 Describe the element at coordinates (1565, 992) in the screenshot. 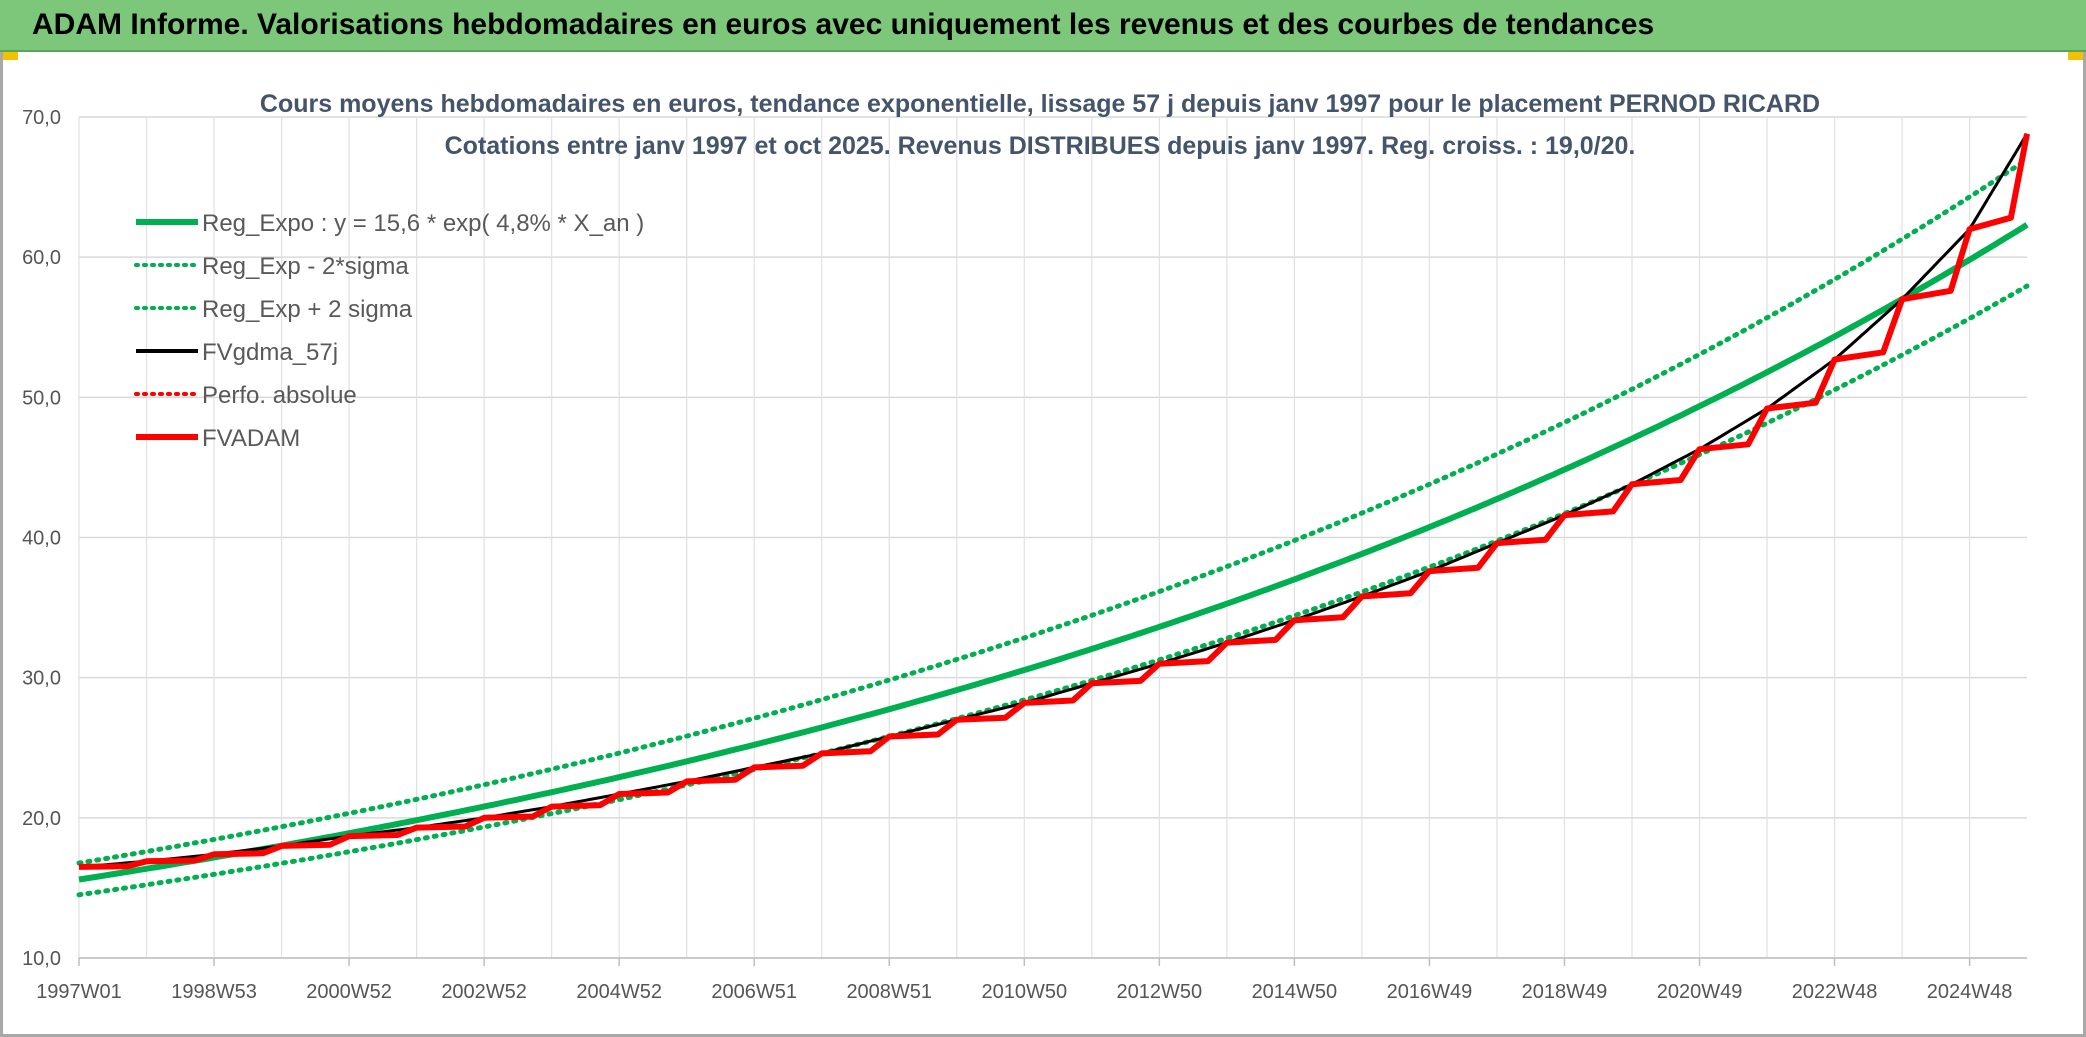

I see `x-tick-label: 2018W49` at that location.